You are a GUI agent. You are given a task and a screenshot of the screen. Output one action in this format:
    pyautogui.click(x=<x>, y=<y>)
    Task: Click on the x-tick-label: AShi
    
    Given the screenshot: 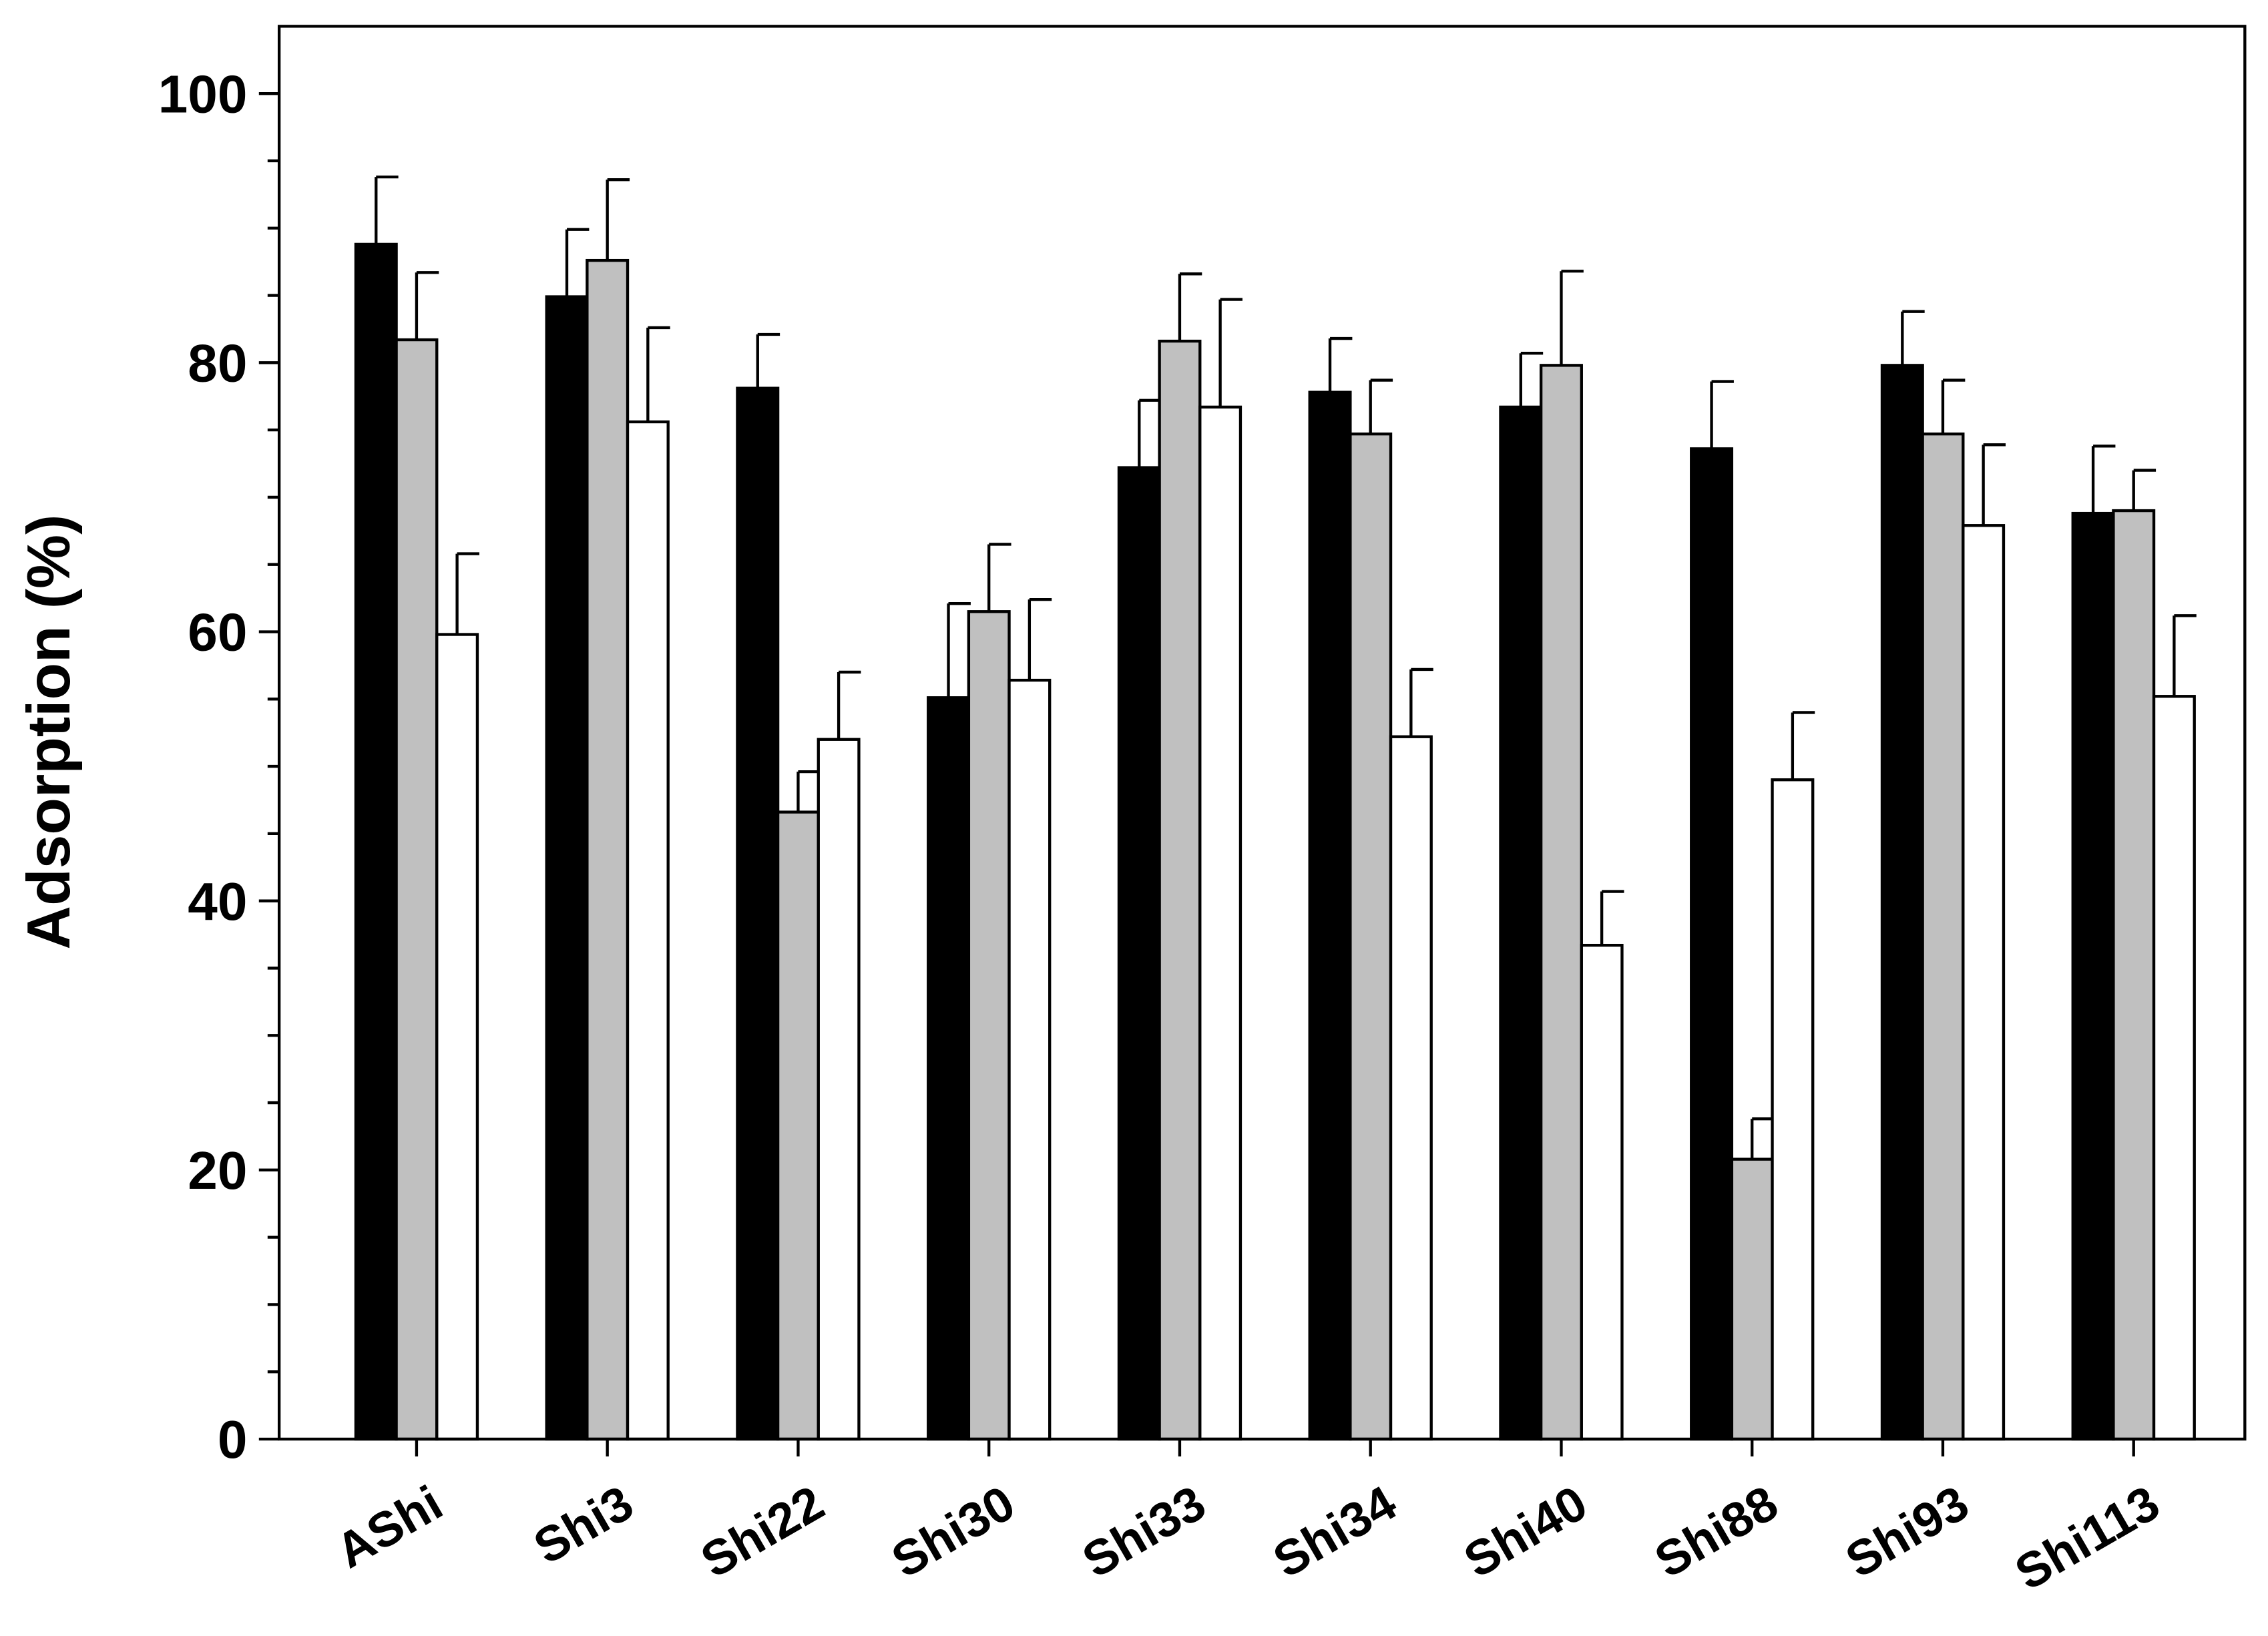 What is the action you would take?
    pyautogui.click(x=388, y=1527)
    